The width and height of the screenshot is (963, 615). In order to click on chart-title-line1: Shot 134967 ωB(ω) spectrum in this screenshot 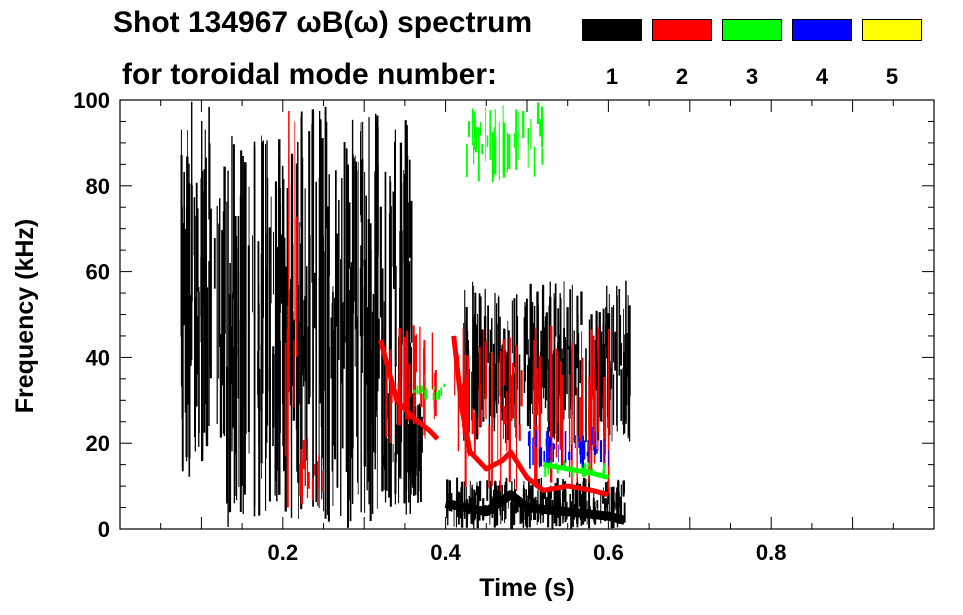, I will do `click(323, 22)`.